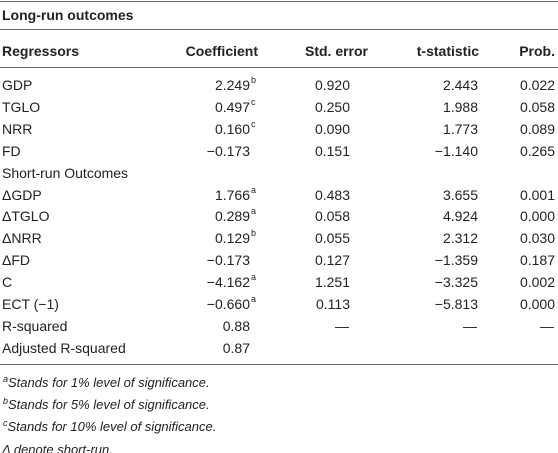 The image size is (558, 453). Describe the element at coordinates (228, 304) in the screenshot. I see `cell-value: −0.660` at that location.